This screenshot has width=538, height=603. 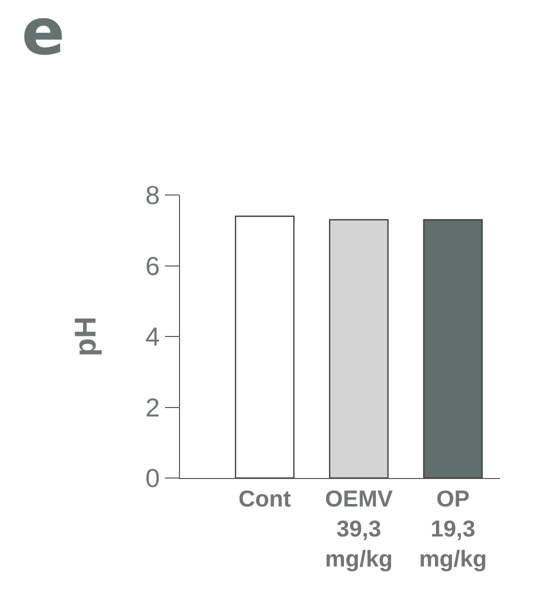 What do you see at coordinates (265, 499) in the screenshot?
I see `x-tick-label: Cont` at bounding box center [265, 499].